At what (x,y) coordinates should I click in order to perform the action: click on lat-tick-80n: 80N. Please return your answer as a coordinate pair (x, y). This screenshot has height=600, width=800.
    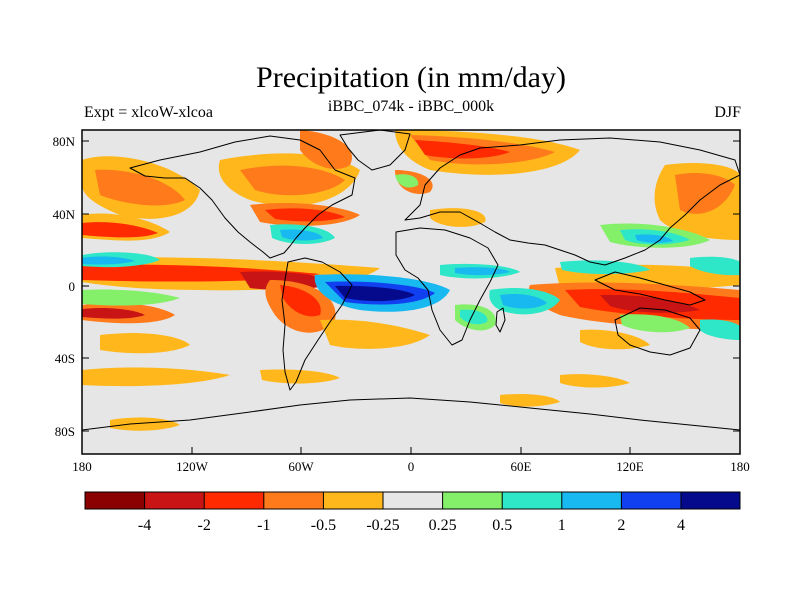
    Looking at the image, I should click on (64, 141).